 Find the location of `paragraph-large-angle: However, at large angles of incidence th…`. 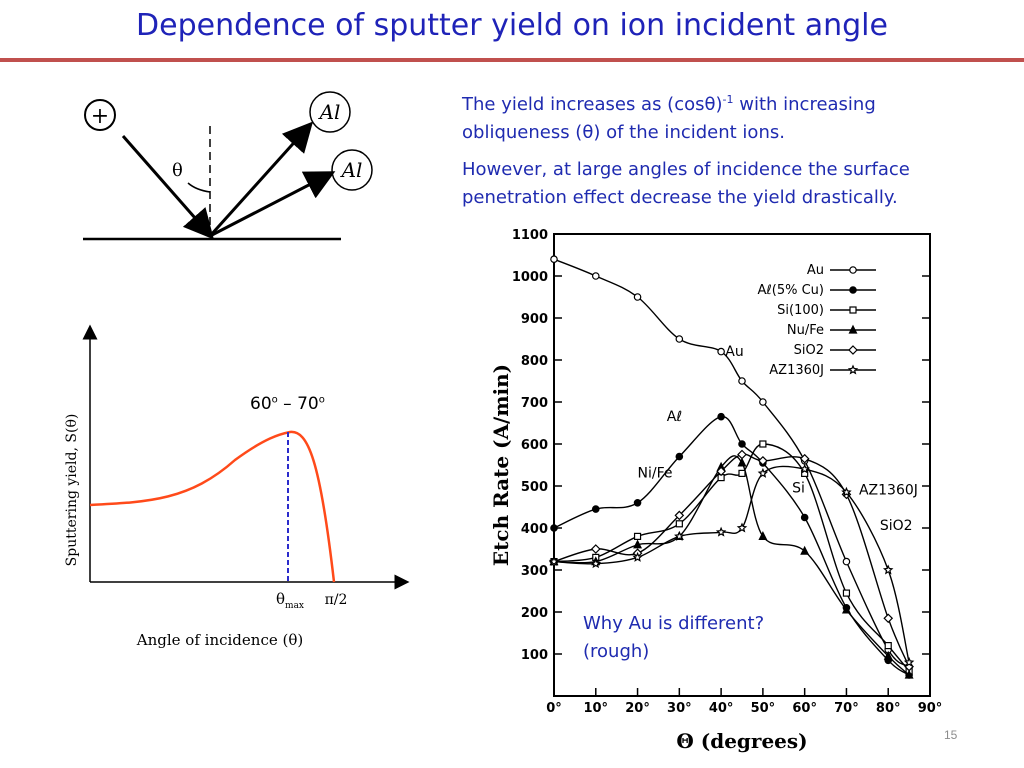

paragraph-large-angle: However, at large angles of incidence th… is located at coordinates (686, 183).